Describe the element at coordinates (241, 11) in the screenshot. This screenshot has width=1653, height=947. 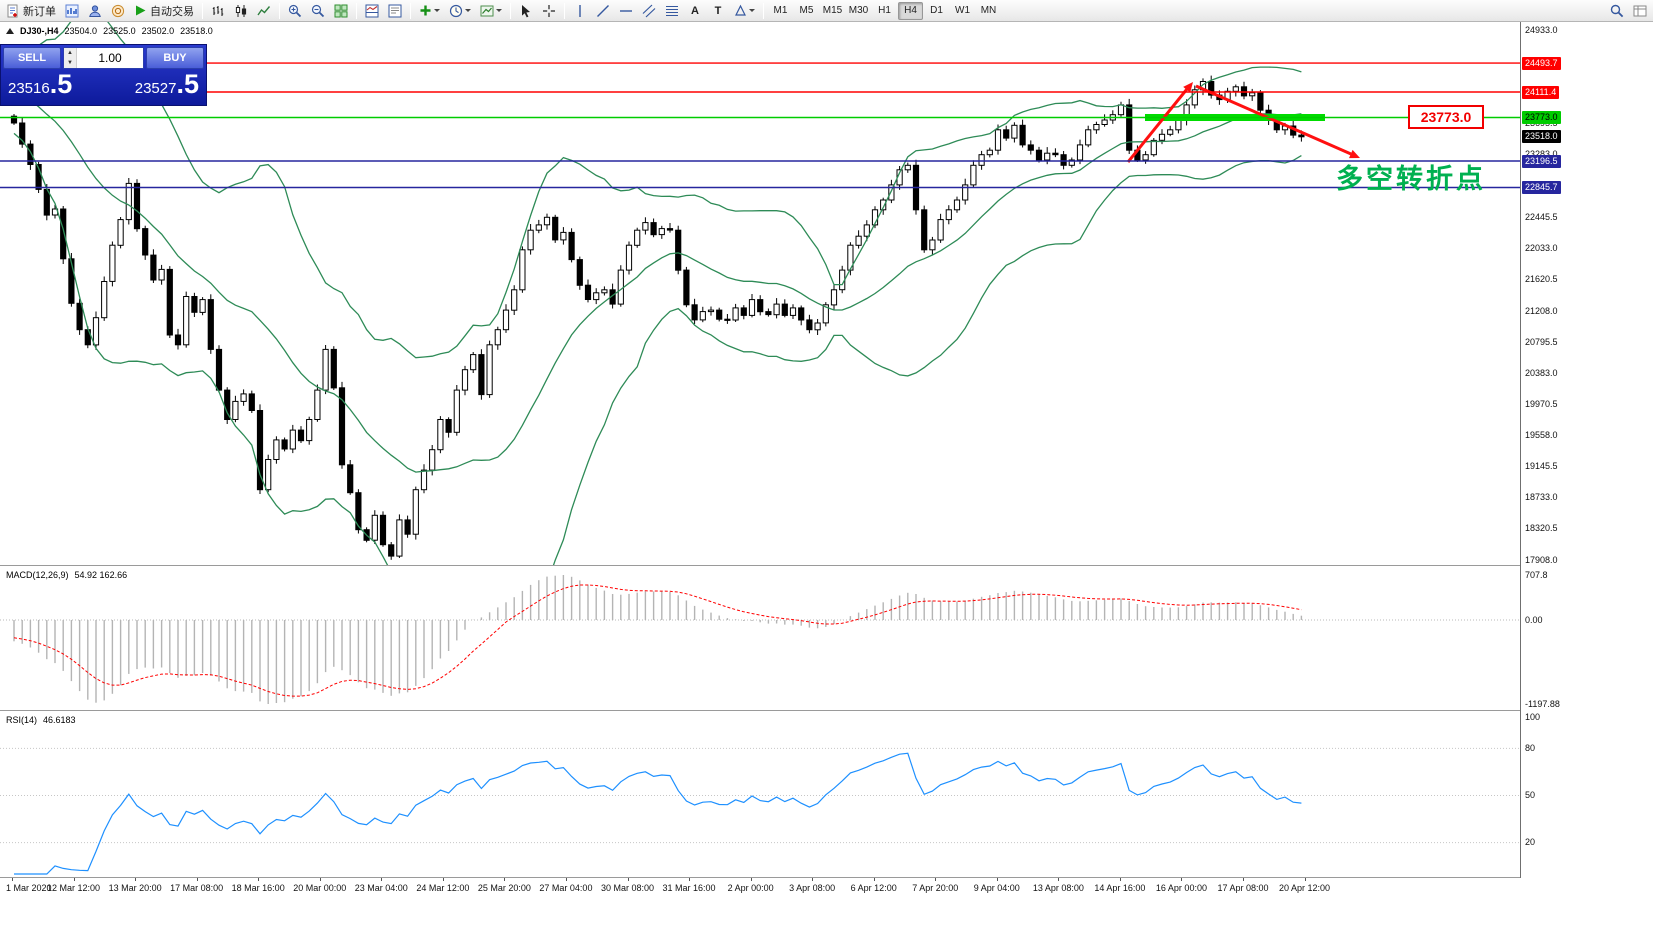
I see `candlestick-mode-button` at that location.